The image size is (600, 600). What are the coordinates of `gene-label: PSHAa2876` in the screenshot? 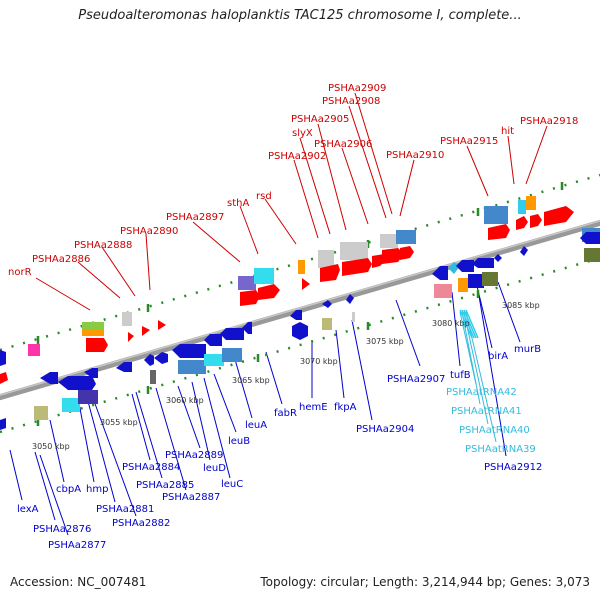 It's located at (62, 529).